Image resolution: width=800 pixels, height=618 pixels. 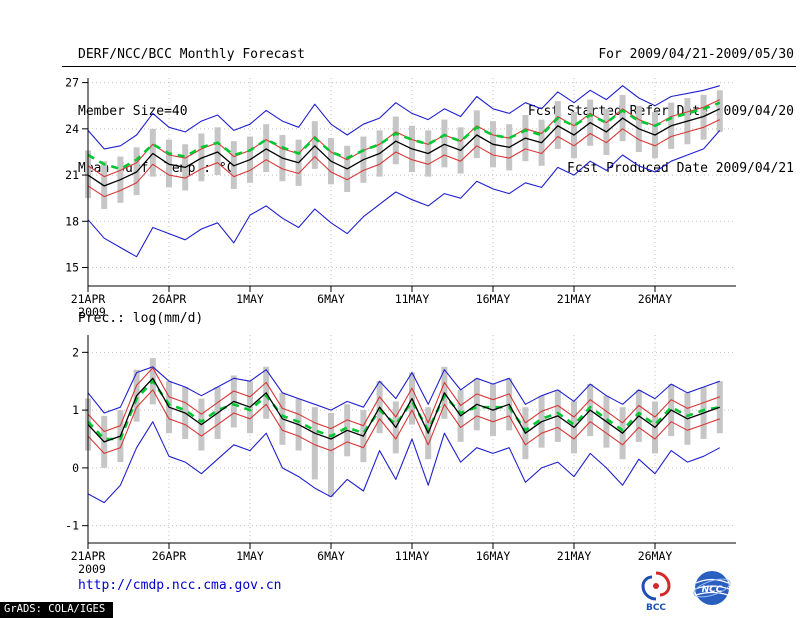 What do you see at coordinates (680, 168) in the screenshot?
I see `fcst-produced-date-label: Fcst Produced Date 2009/04/21` at bounding box center [680, 168].